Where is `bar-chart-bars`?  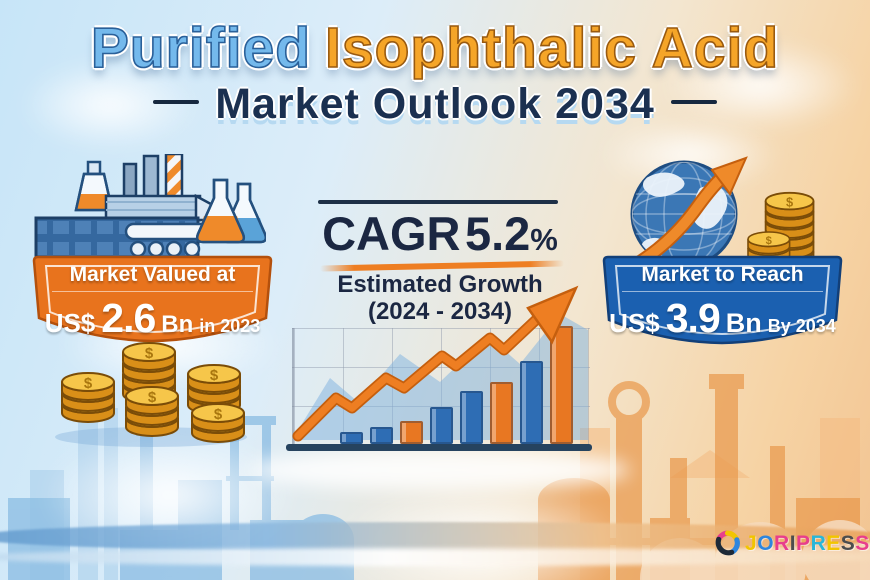
bar-chart-bars is located at coordinates (462, 378).